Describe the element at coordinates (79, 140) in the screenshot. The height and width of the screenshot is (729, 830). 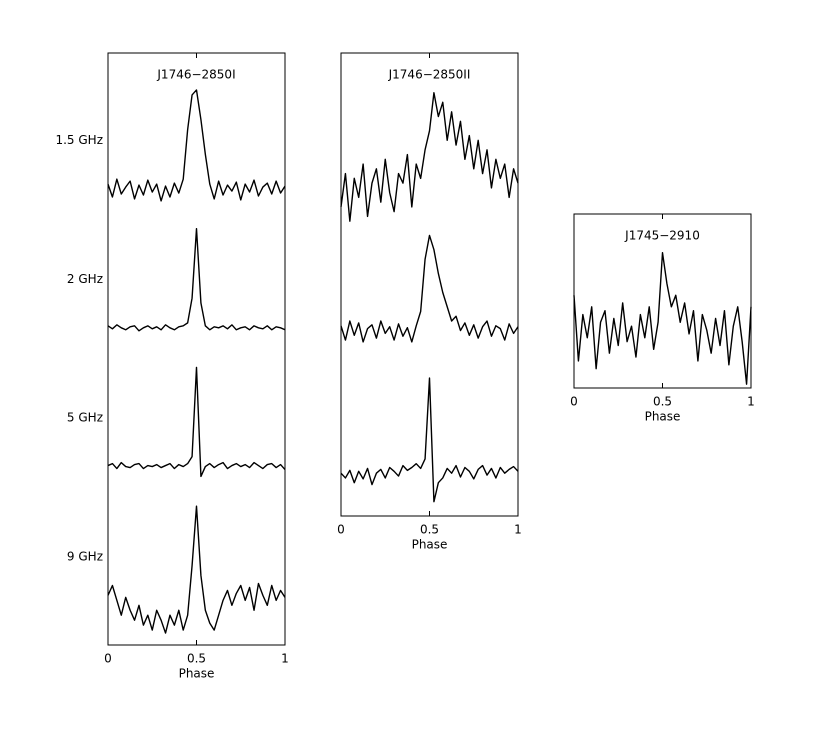
I see `frequency-label: 1.5 GHz` at that location.